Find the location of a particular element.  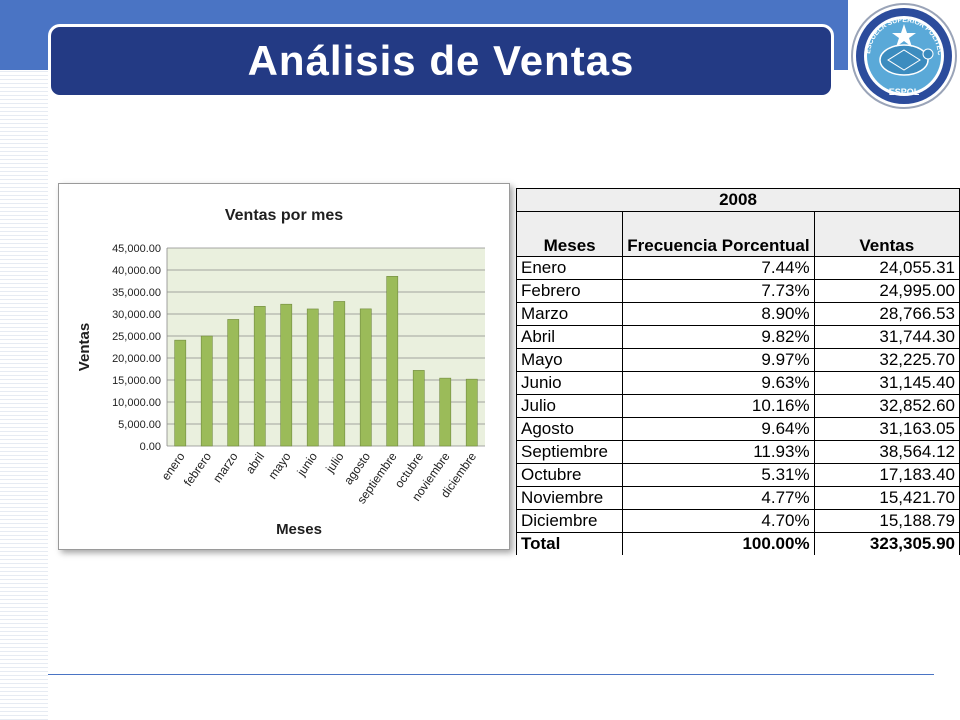

total-sales: 323,305.90 is located at coordinates (886, 543).